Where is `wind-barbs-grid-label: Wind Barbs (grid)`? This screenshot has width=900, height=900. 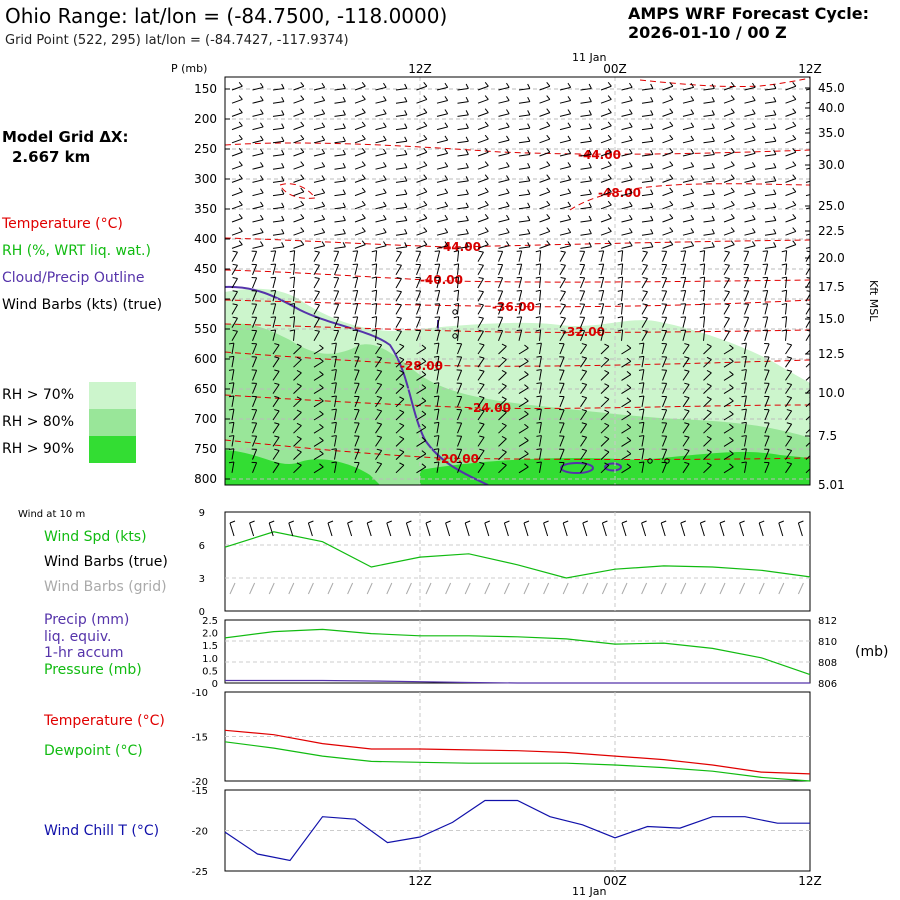 wind-barbs-grid-label: Wind Barbs (grid) is located at coordinates (105, 587).